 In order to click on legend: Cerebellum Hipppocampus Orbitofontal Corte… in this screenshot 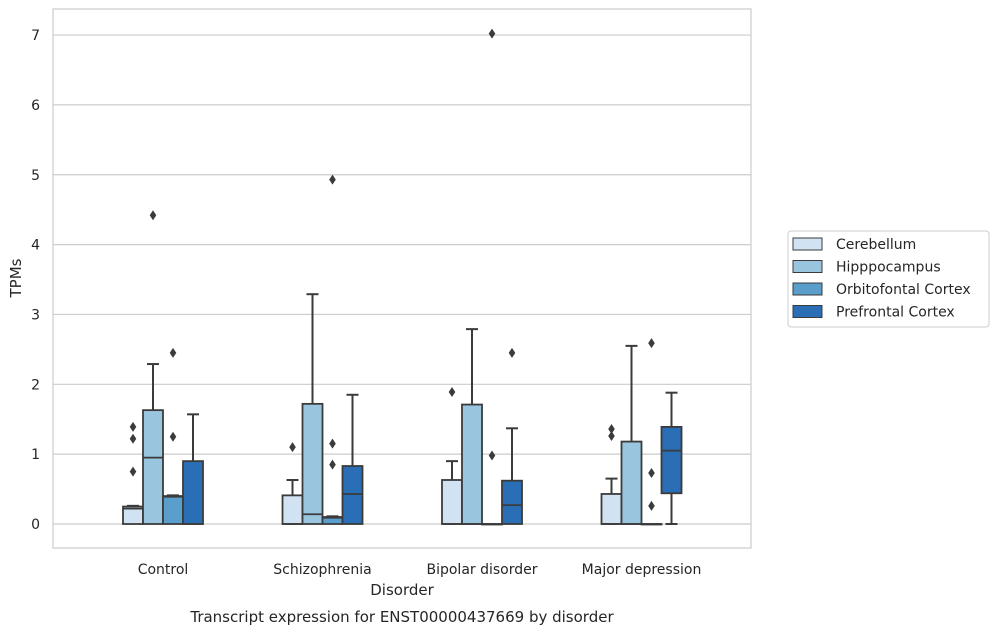, I will do `click(888, 279)`.